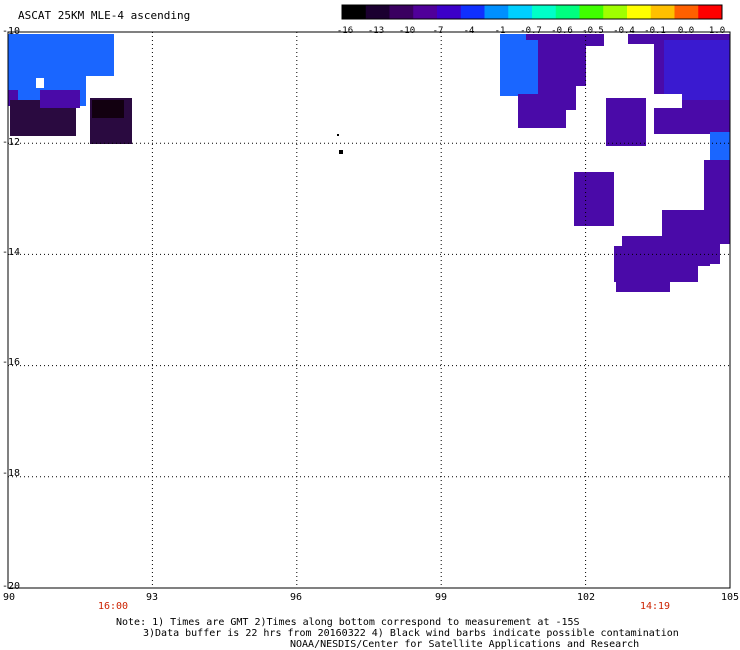 The image size is (740, 650). Describe the element at coordinates (500, 31) in the screenshot. I see `colorbar-tick: -1` at that location.